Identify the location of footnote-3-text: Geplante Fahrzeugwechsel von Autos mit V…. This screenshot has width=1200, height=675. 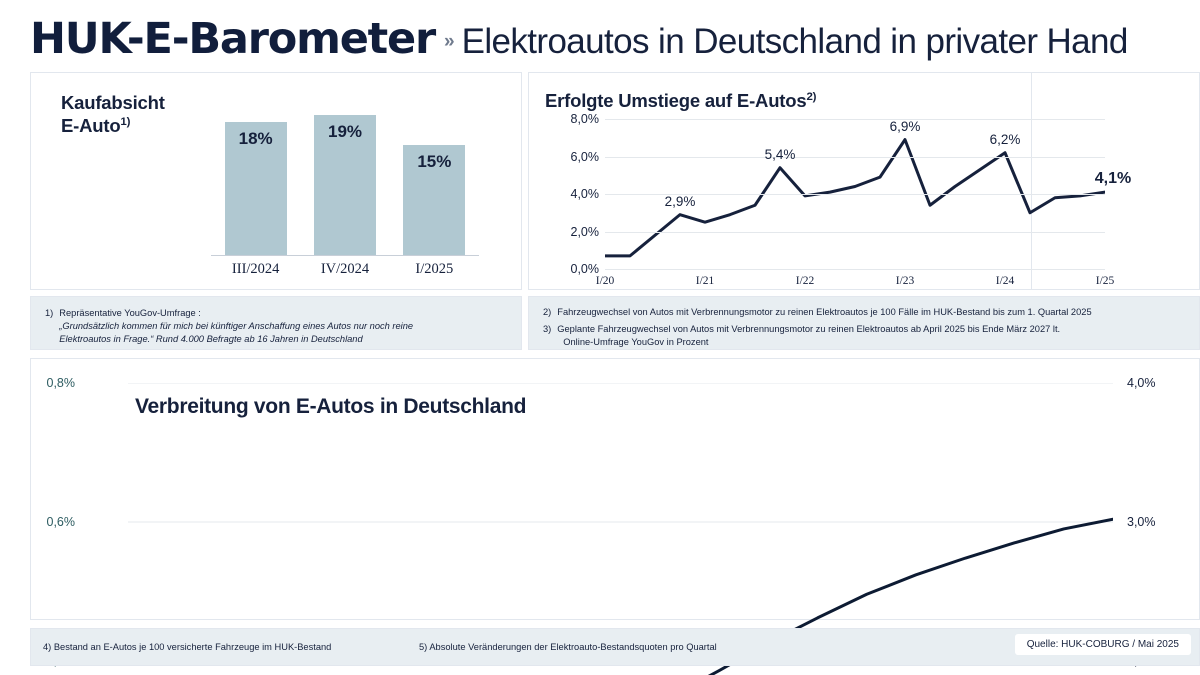
(873, 336).